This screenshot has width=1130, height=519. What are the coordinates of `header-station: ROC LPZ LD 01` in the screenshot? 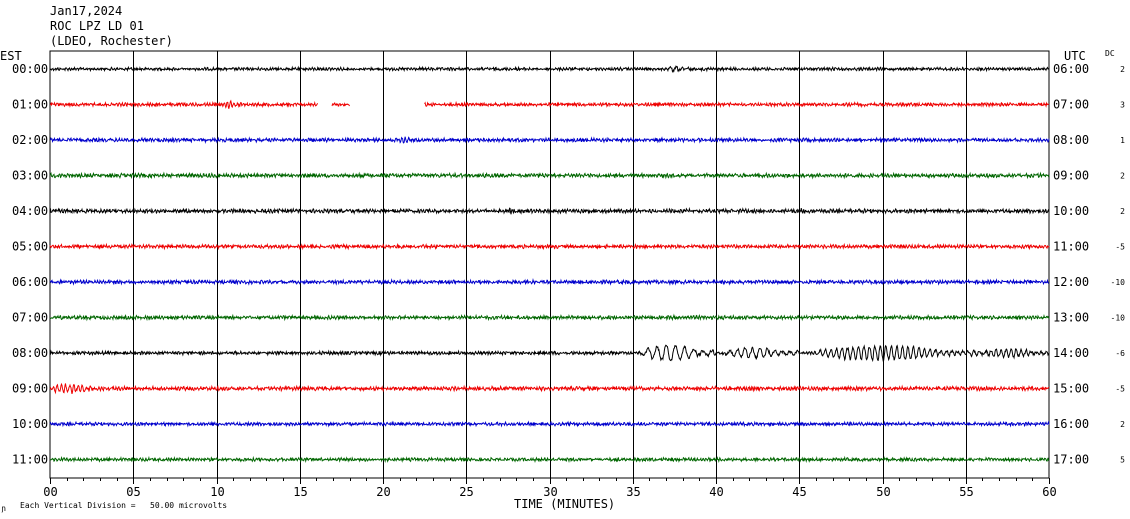 It's located at (97, 26).